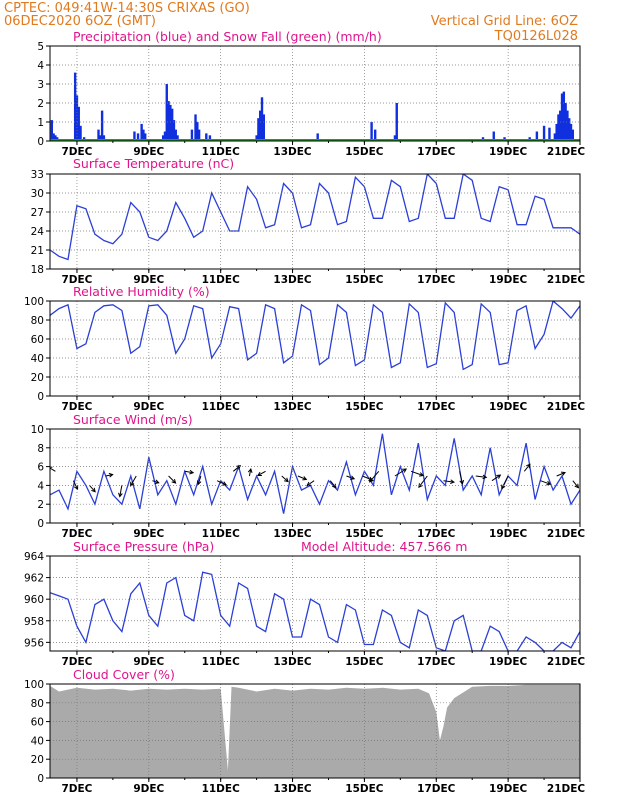  Describe the element at coordinates (40, 449) in the screenshot. I see `y-tick-label: 8` at that location.